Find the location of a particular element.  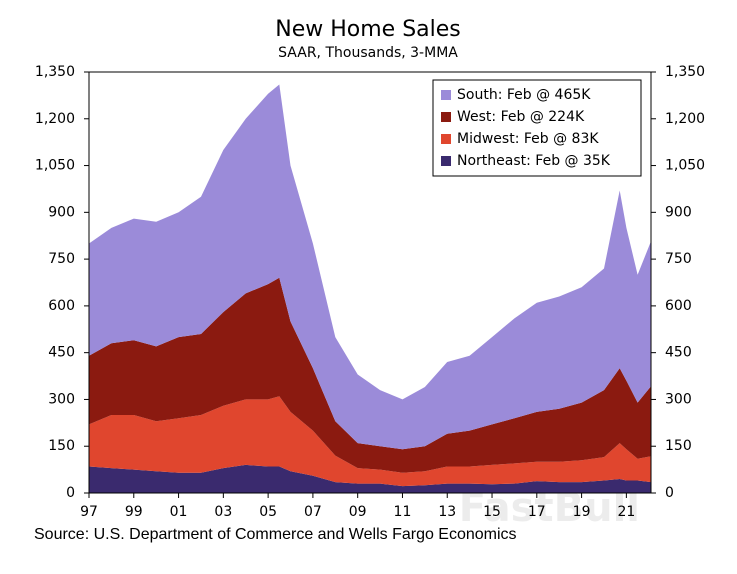

y2-tick-label: 750 is located at coordinates (678, 259).